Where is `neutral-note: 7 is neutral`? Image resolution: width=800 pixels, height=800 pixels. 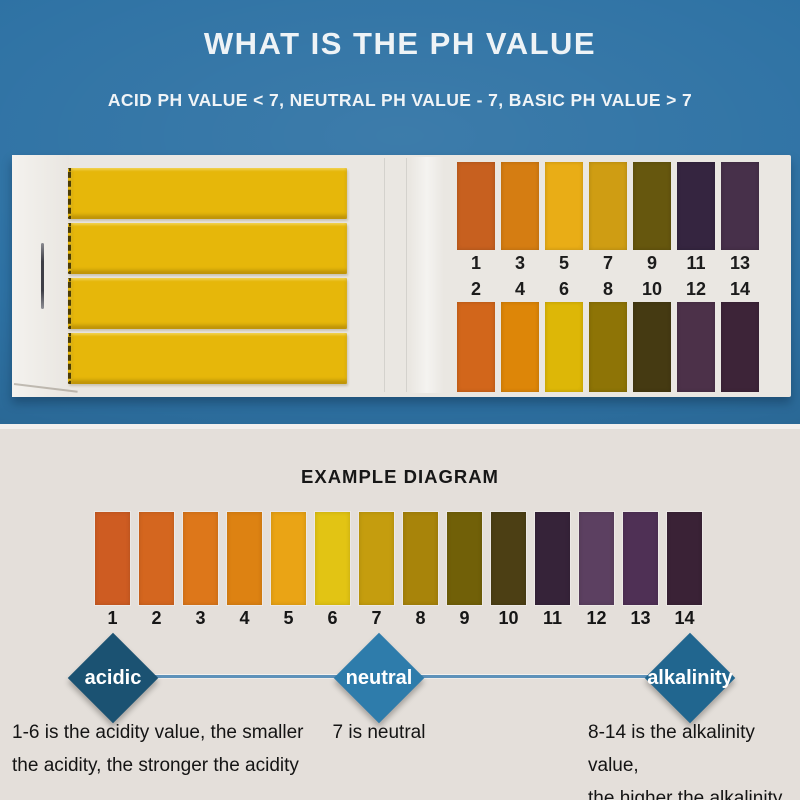 neutral-note: 7 is neutral is located at coordinates (379, 732).